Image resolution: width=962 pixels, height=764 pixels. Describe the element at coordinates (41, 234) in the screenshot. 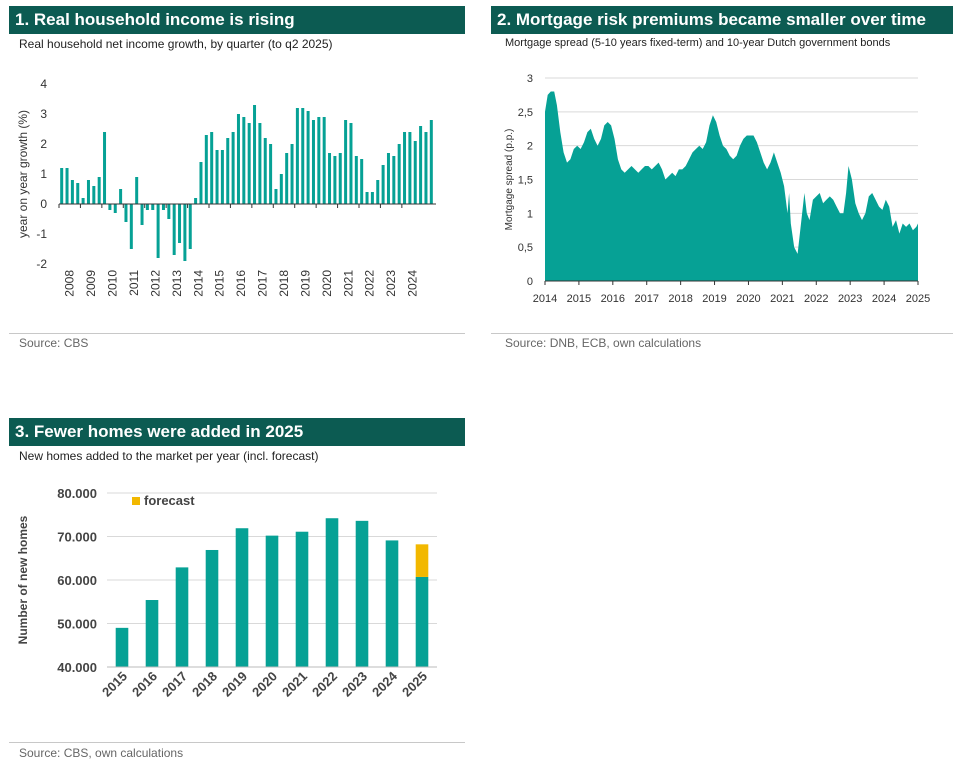

I see `y-tick-label: -1` at that location.